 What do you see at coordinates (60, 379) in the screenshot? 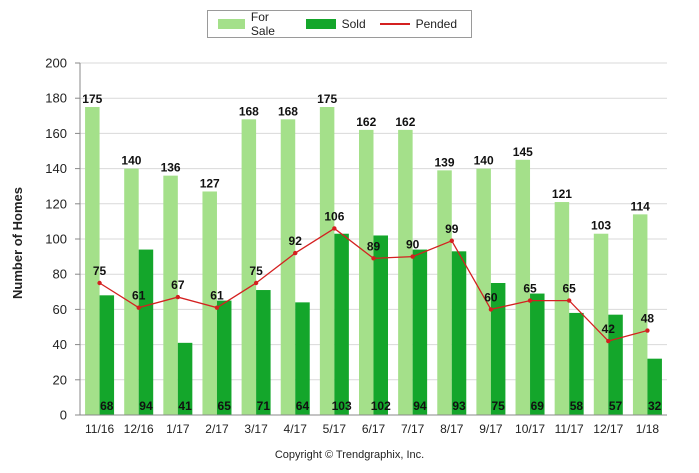
I see `y-tick-label: 20` at bounding box center [60, 379].